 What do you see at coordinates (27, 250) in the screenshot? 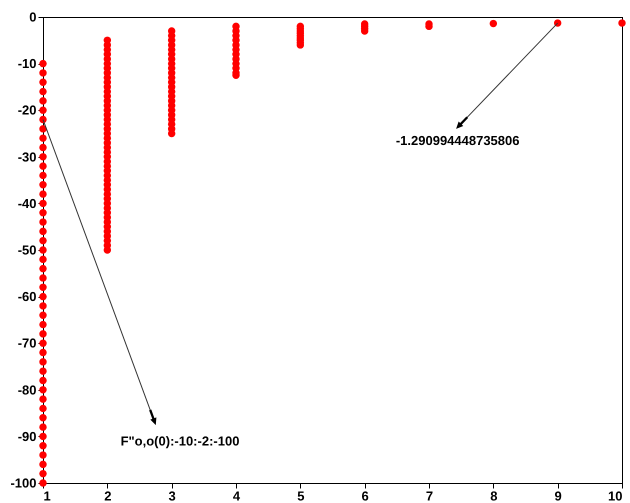
I see `y-tick-label: -50` at bounding box center [27, 250].